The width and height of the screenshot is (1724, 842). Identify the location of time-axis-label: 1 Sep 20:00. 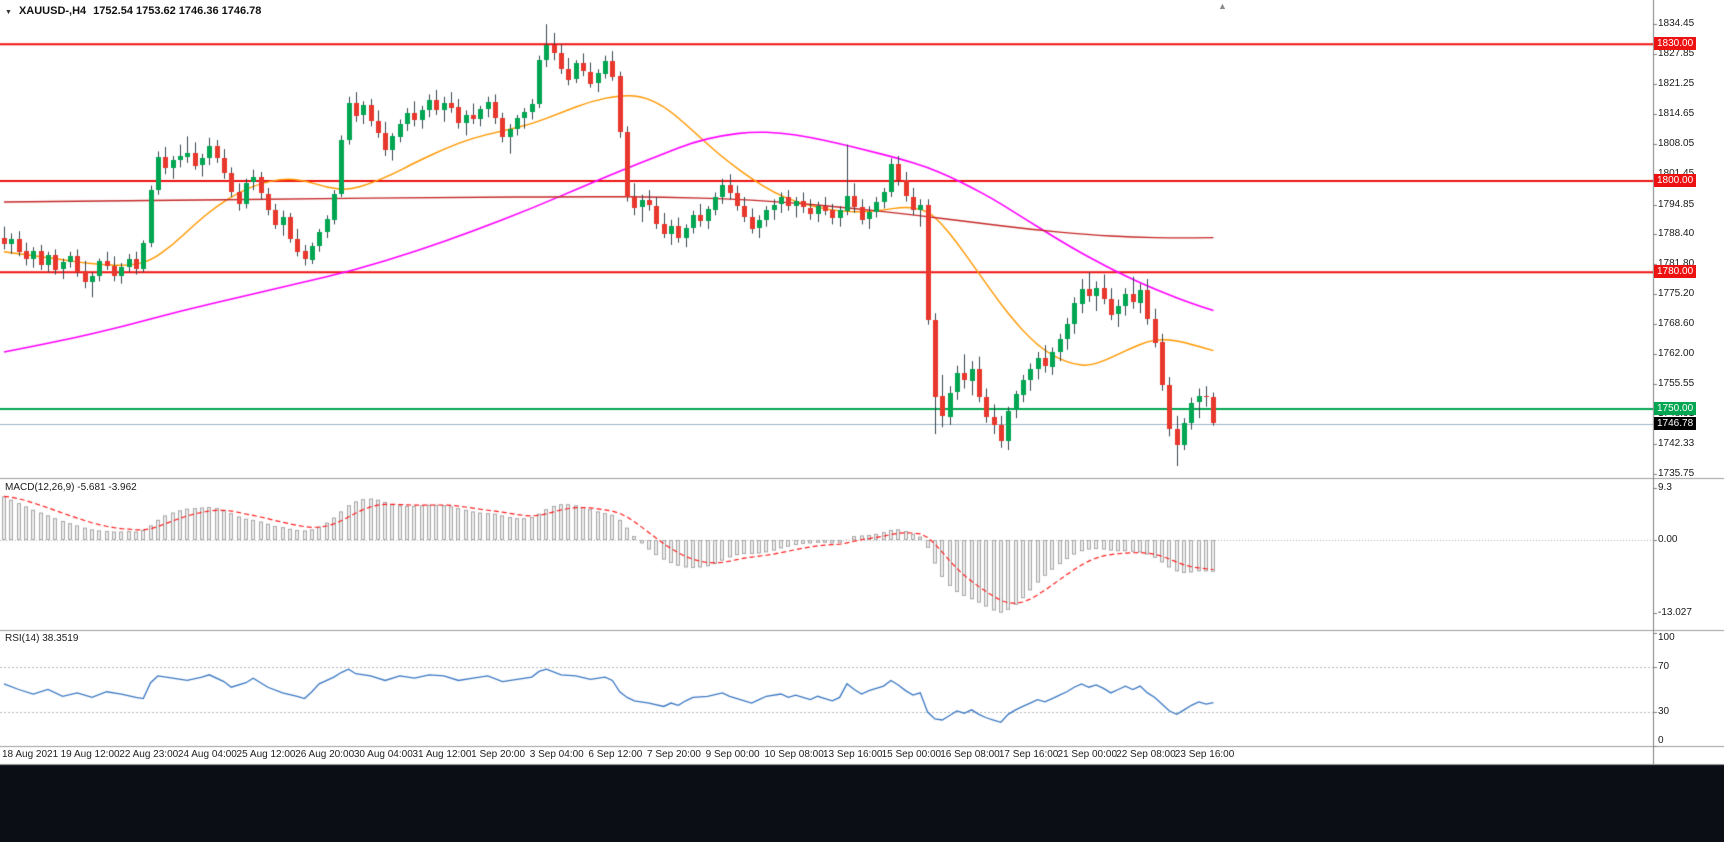
(498, 754).